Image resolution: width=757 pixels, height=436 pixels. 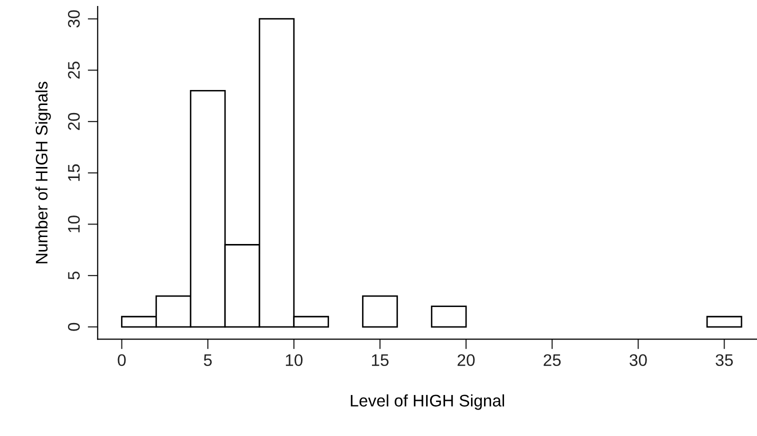 What do you see at coordinates (724, 360) in the screenshot?
I see `x-tick-label: 35` at bounding box center [724, 360].